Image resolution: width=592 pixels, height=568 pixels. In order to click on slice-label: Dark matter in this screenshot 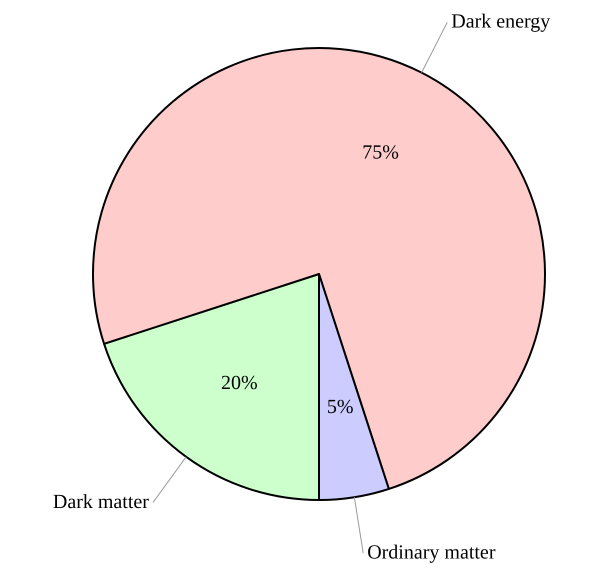, I will do `click(101, 501)`.